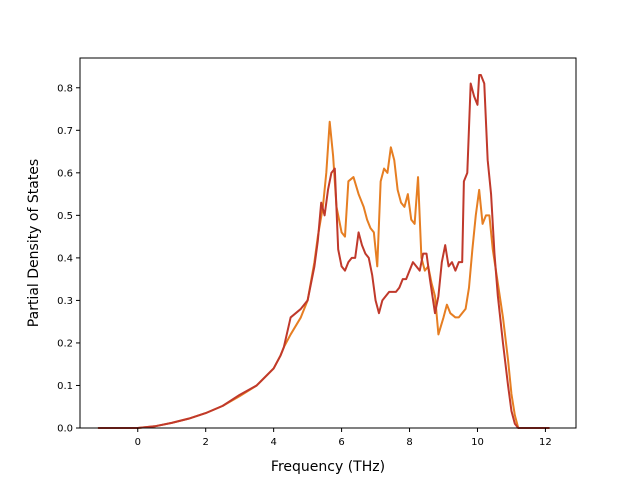 The image size is (640, 485). What do you see at coordinates (65, 216) in the screenshot?
I see `y-tick-label: 0.5` at bounding box center [65, 216].